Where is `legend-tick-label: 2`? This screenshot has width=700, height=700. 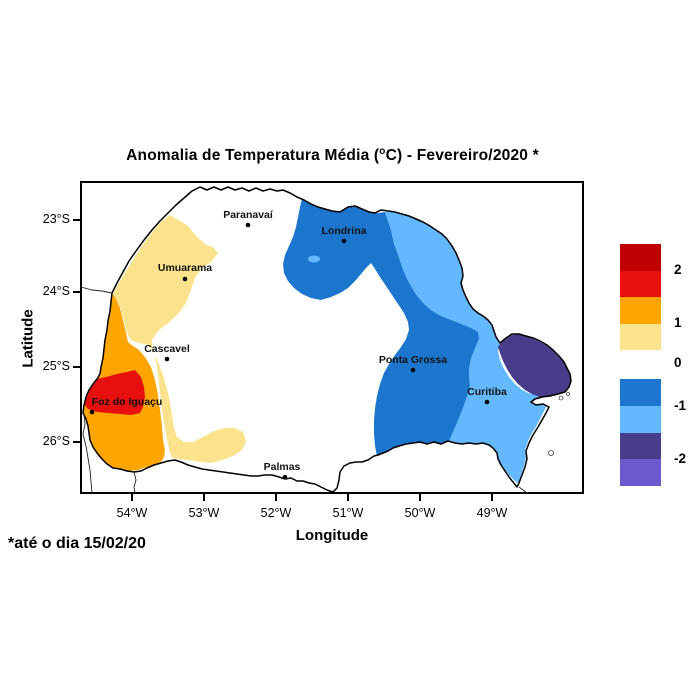 legend-tick-label: 2 is located at coordinates (678, 269).